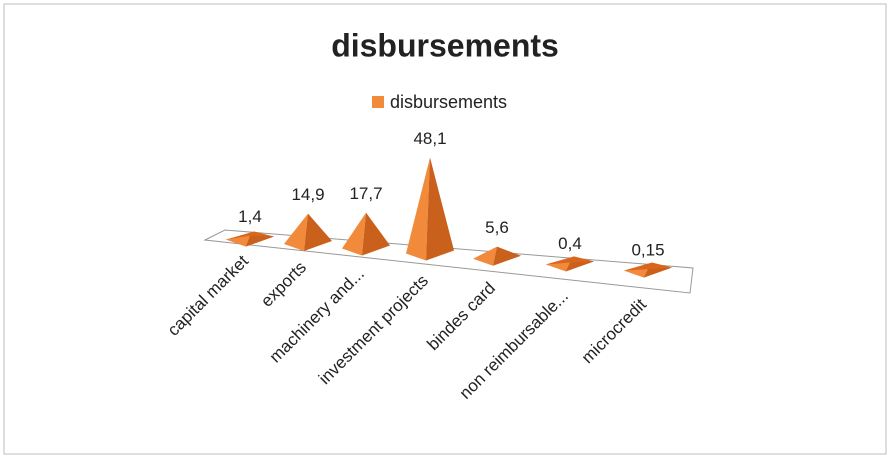 This screenshot has height=458, width=890. Describe the element at coordinates (429, 138) in the screenshot. I see `value-label: 48,1` at that location.